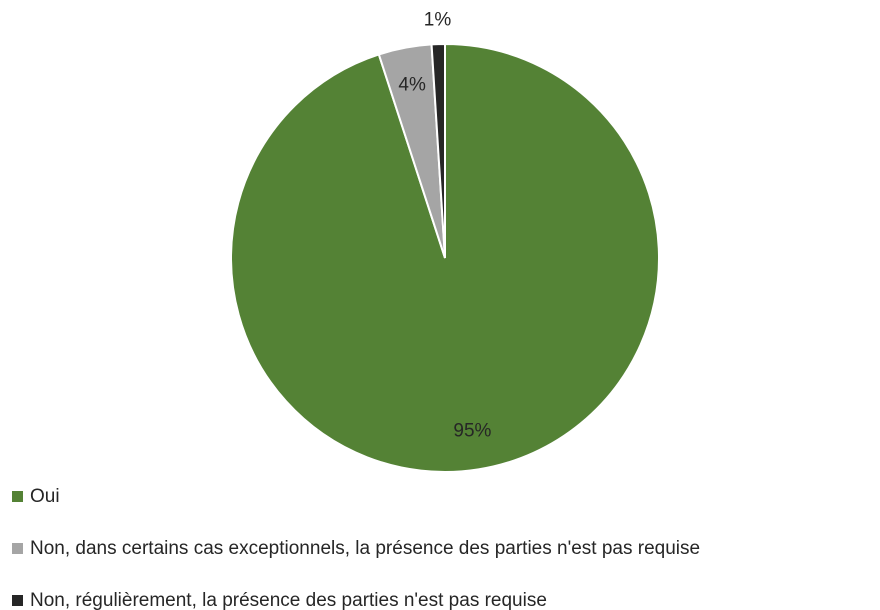 This screenshot has height=610, width=880. Describe the element at coordinates (412, 85) in the screenshot. I see `data-label: 4%` at that location.